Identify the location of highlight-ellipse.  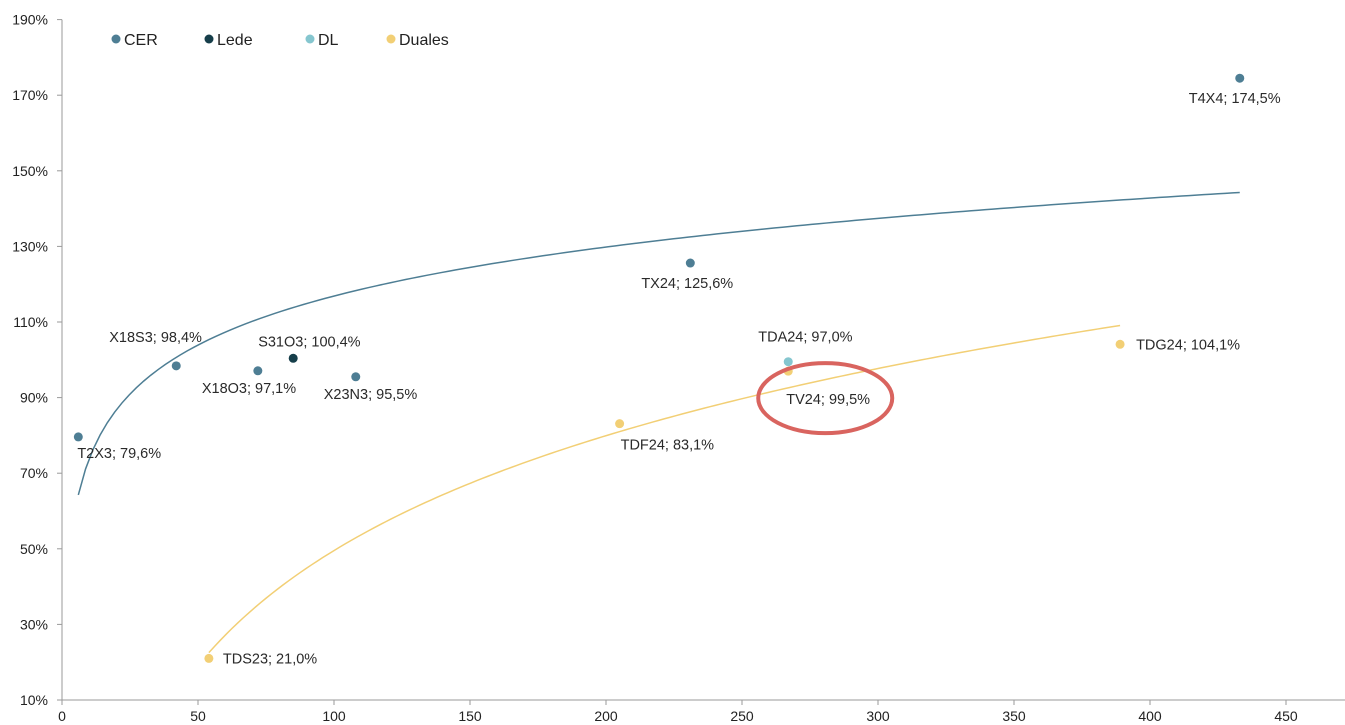
(825, 398).